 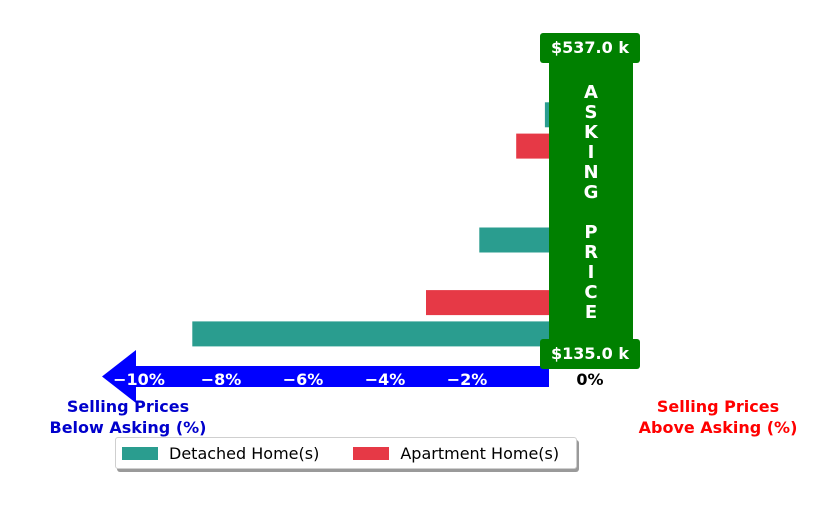 What do you see at coordinates (591, 201) in the screenshot?
I see `asking-price-band` at bounding box center [591, 201].